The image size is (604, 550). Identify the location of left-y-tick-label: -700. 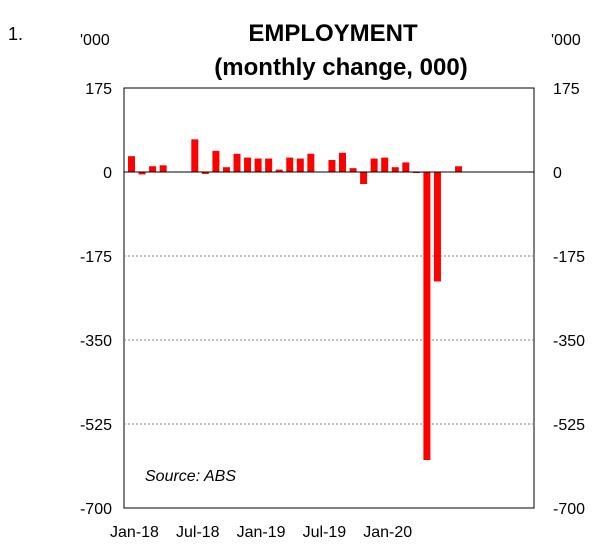
(96, 509).